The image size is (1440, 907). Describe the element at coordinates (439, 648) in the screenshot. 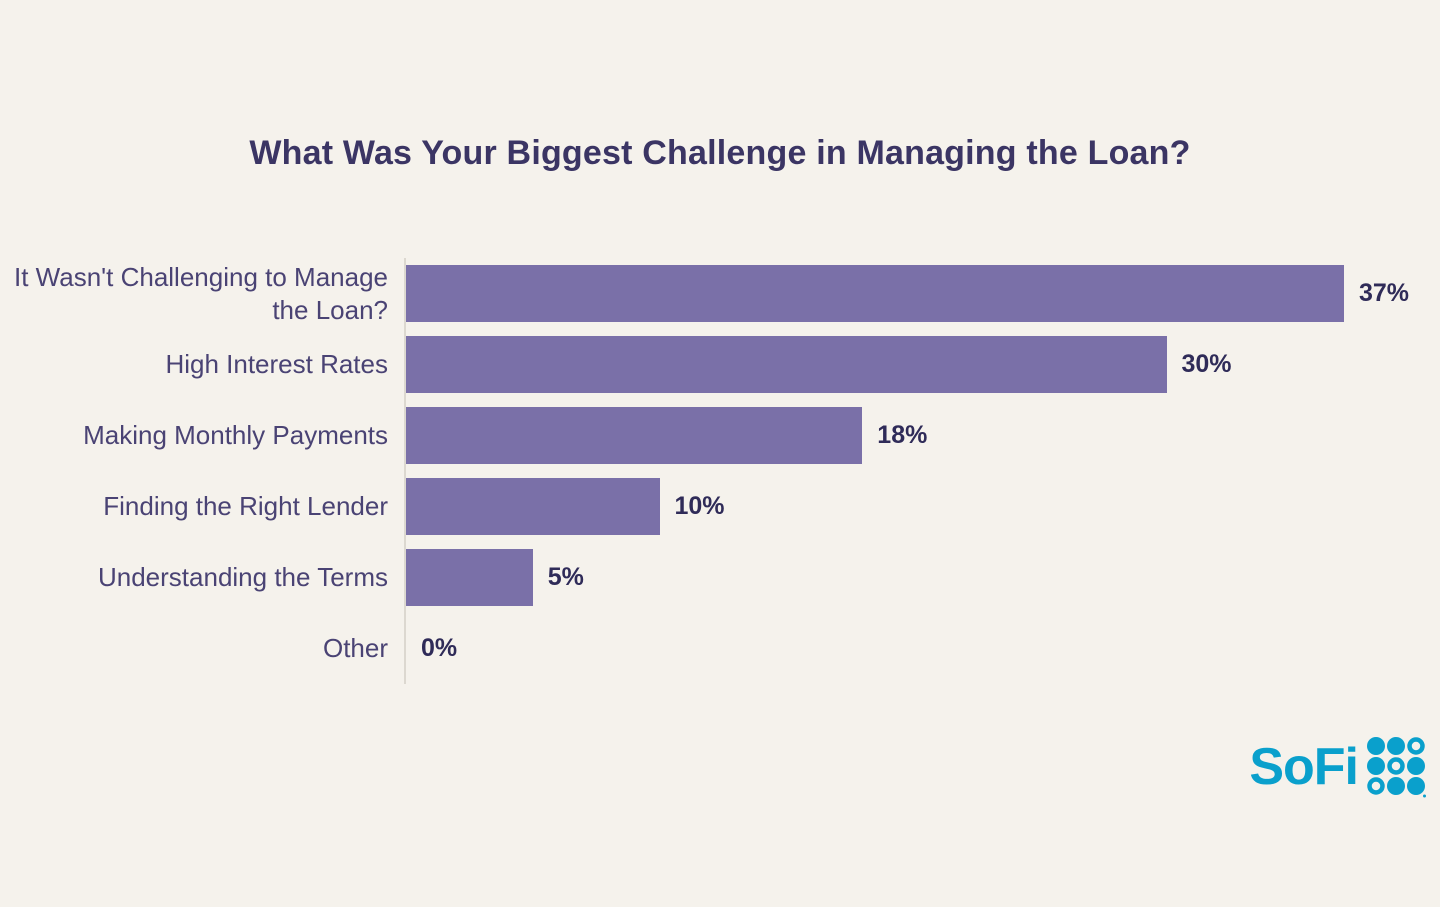

I see `value-label: 0%` at that location.